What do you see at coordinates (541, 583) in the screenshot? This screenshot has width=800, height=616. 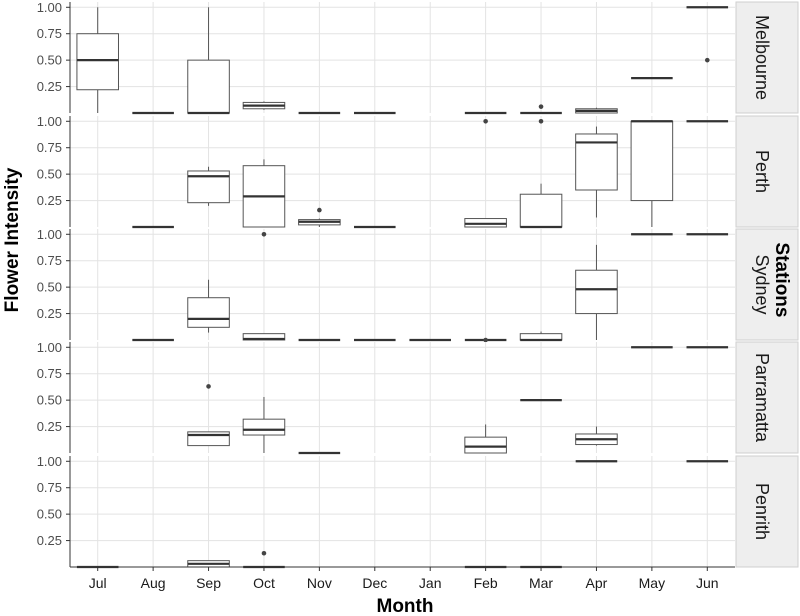 I see `x-tick-label: Mar` at bounding box center [541, 583].